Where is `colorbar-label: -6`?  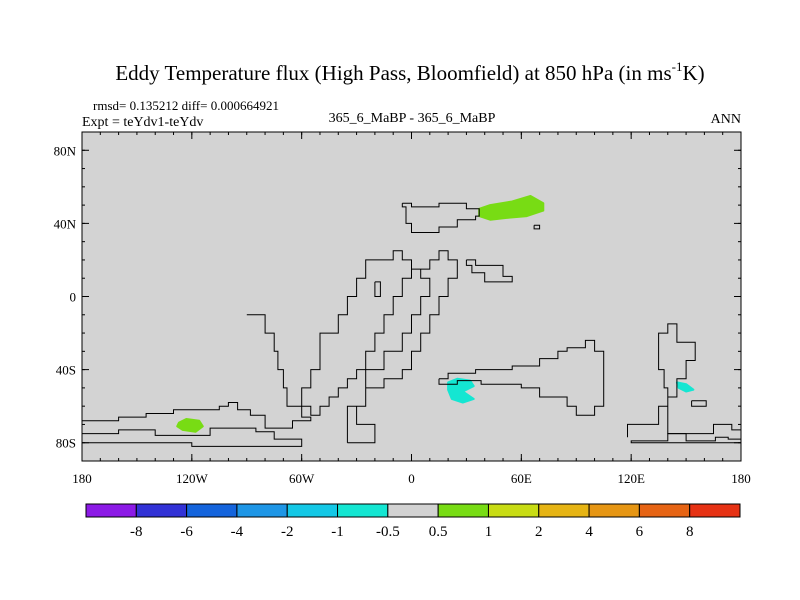
colorbar-label: -6 is located at coordinates (186, 532).